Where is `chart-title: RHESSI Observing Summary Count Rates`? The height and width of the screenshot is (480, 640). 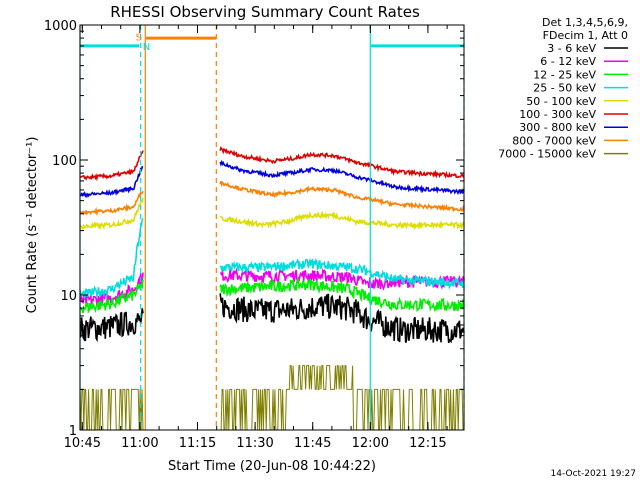
chart-title: RHESSI Observing Summary Count Rates is located at coordinates (265, 12).